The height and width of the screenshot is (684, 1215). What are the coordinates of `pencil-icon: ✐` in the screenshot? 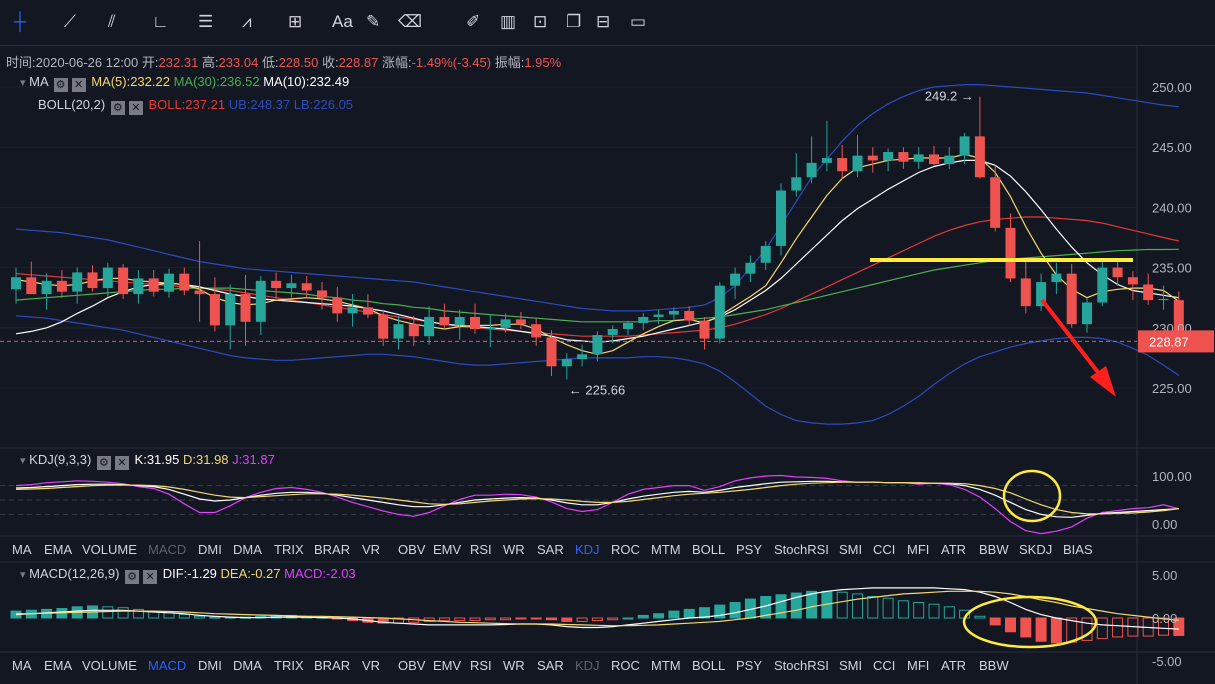 It's located at (473, 21).